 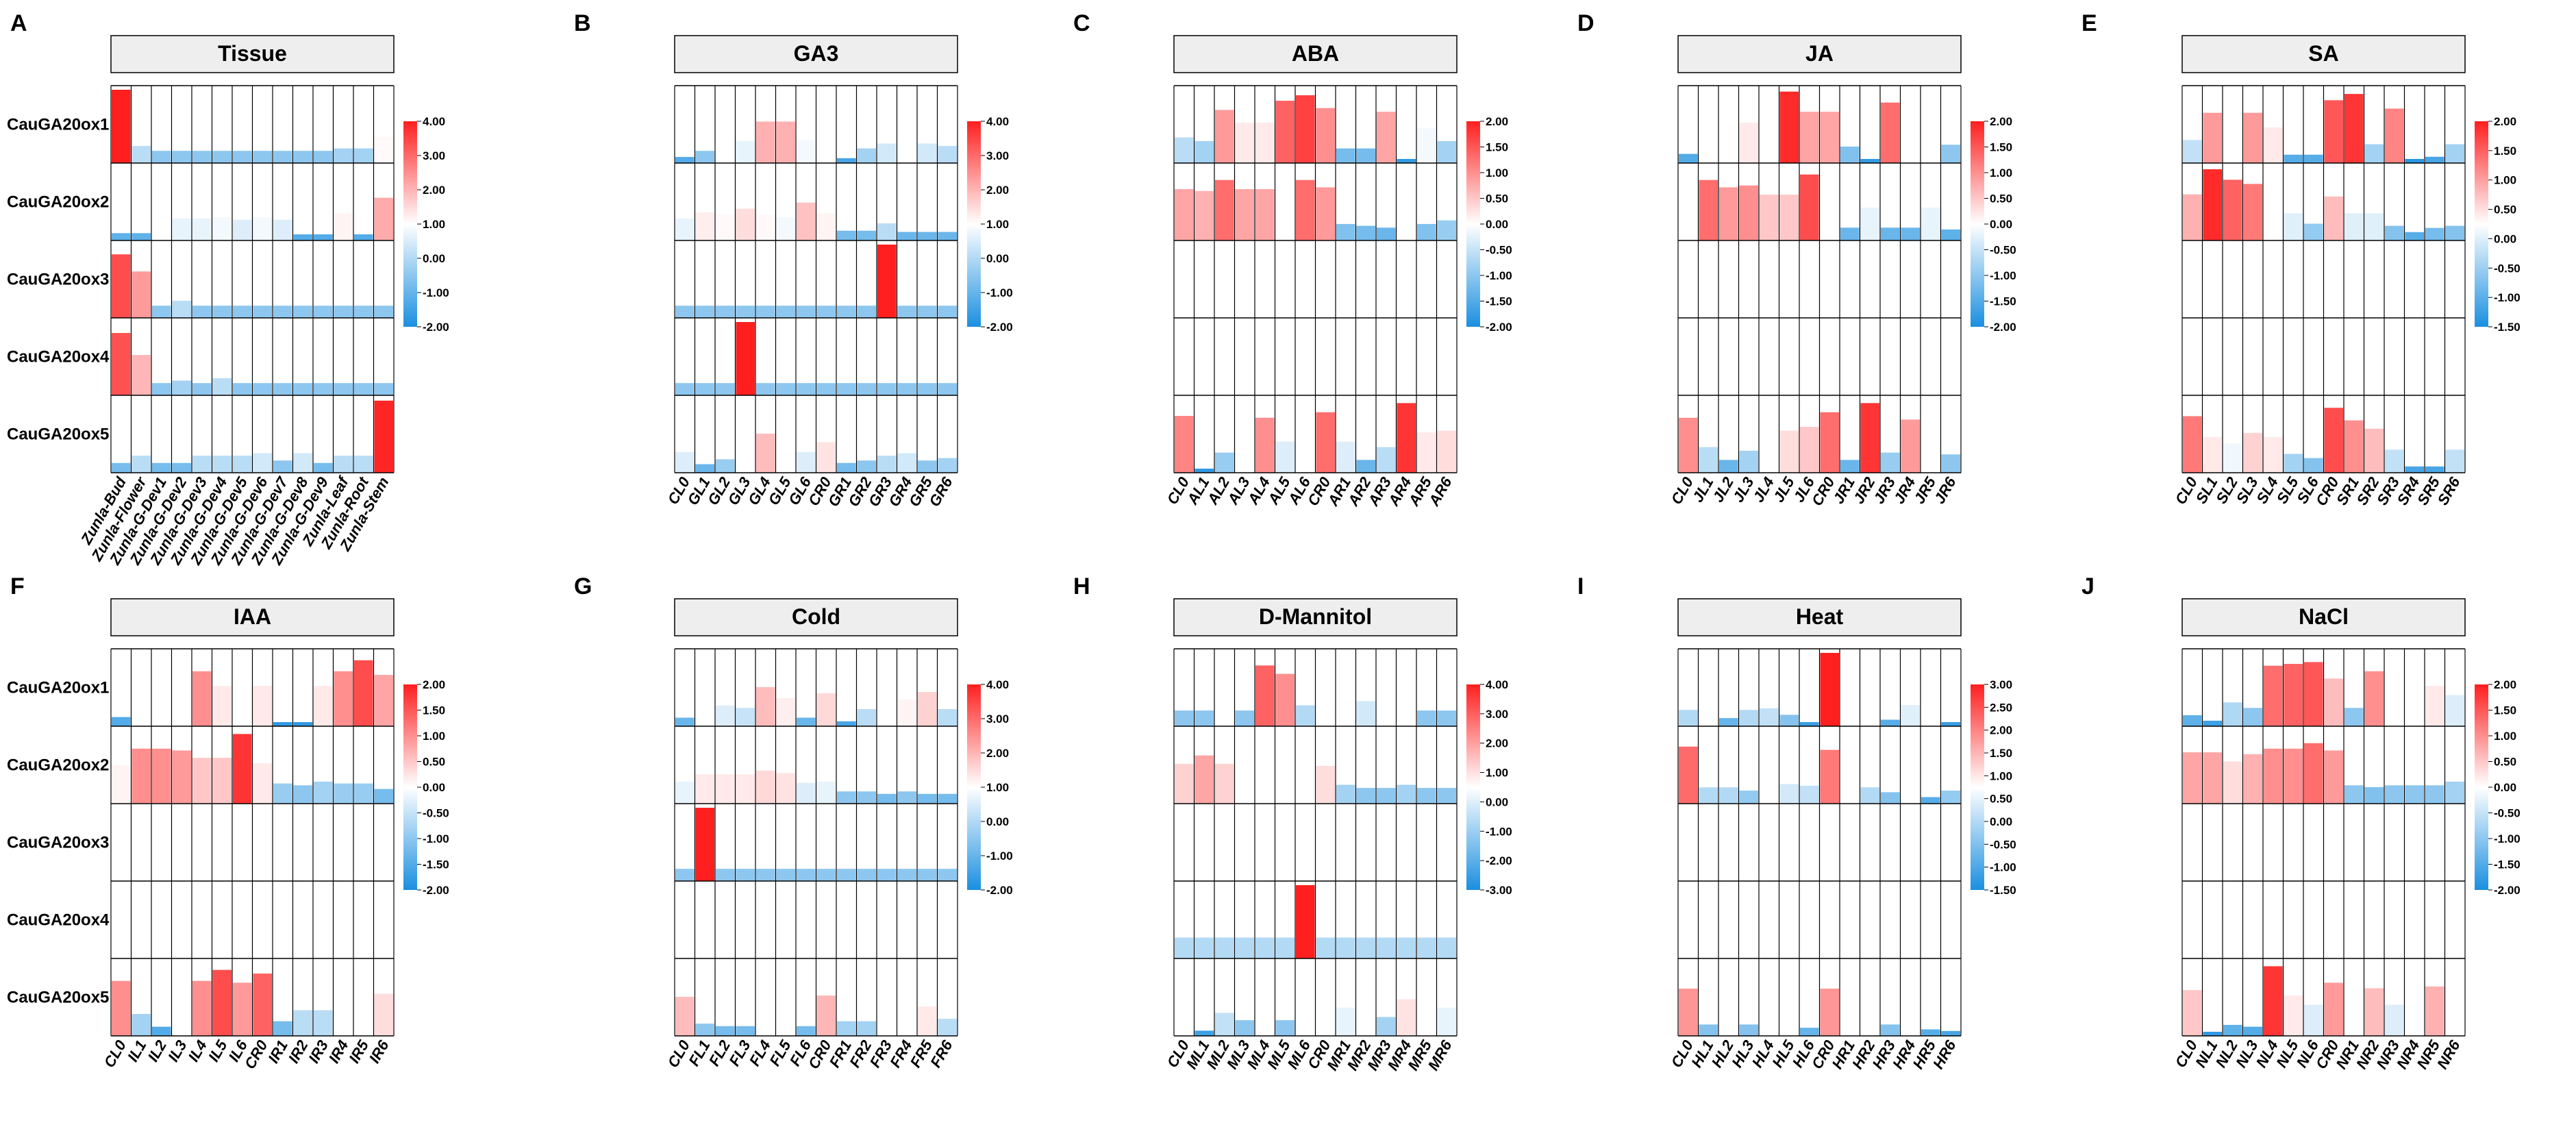 What do you see at coordinates (59, 357) in the screenshot?
I see `gene-label: CauGA20ox4` at bounding box center [59, 357].